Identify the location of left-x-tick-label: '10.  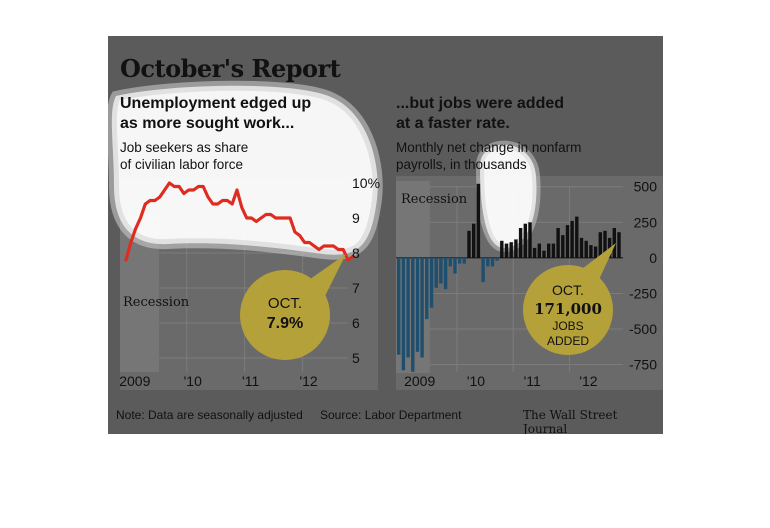
(193, 381).